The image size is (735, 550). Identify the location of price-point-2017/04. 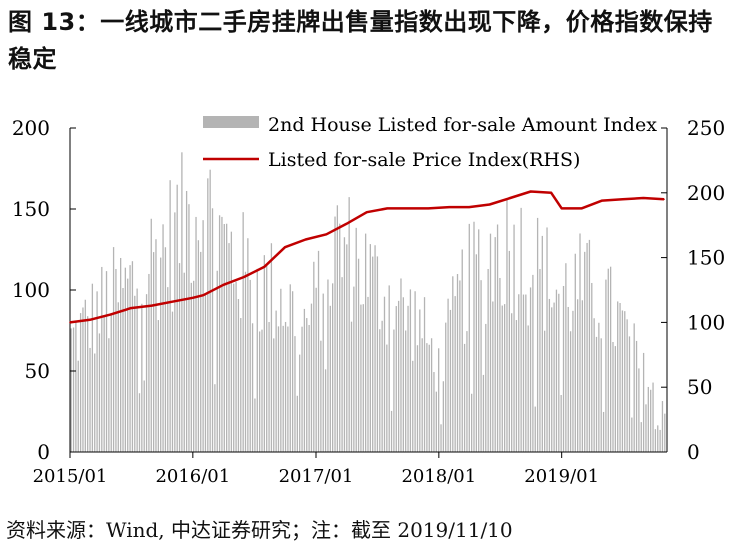
(346, 224).